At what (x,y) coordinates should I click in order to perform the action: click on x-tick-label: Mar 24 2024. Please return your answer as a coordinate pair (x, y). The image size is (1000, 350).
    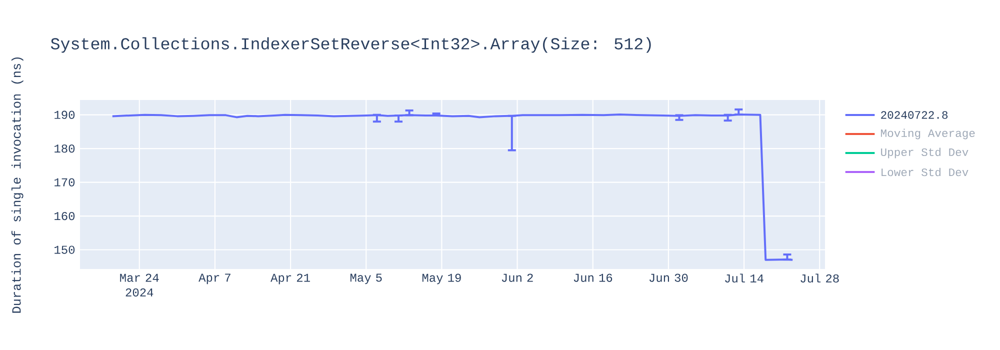
    Looking at the image, I should click on (139, 285).